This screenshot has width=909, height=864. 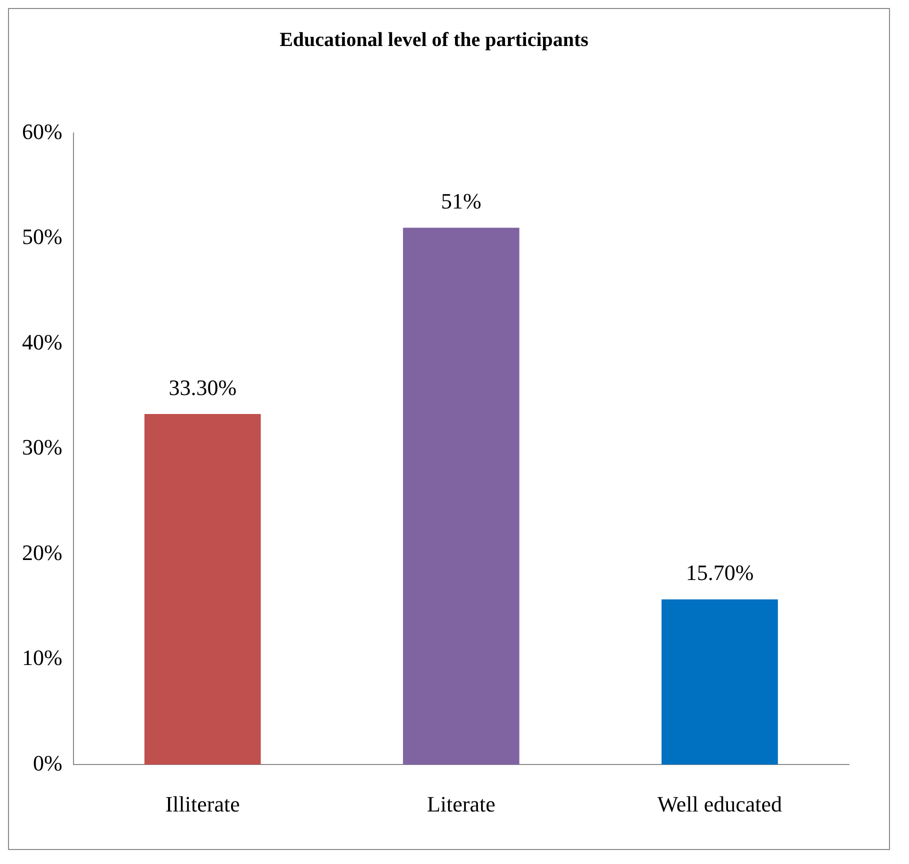 I want to click on x-tick-label: Illiterate, so click(x=202, y=804).